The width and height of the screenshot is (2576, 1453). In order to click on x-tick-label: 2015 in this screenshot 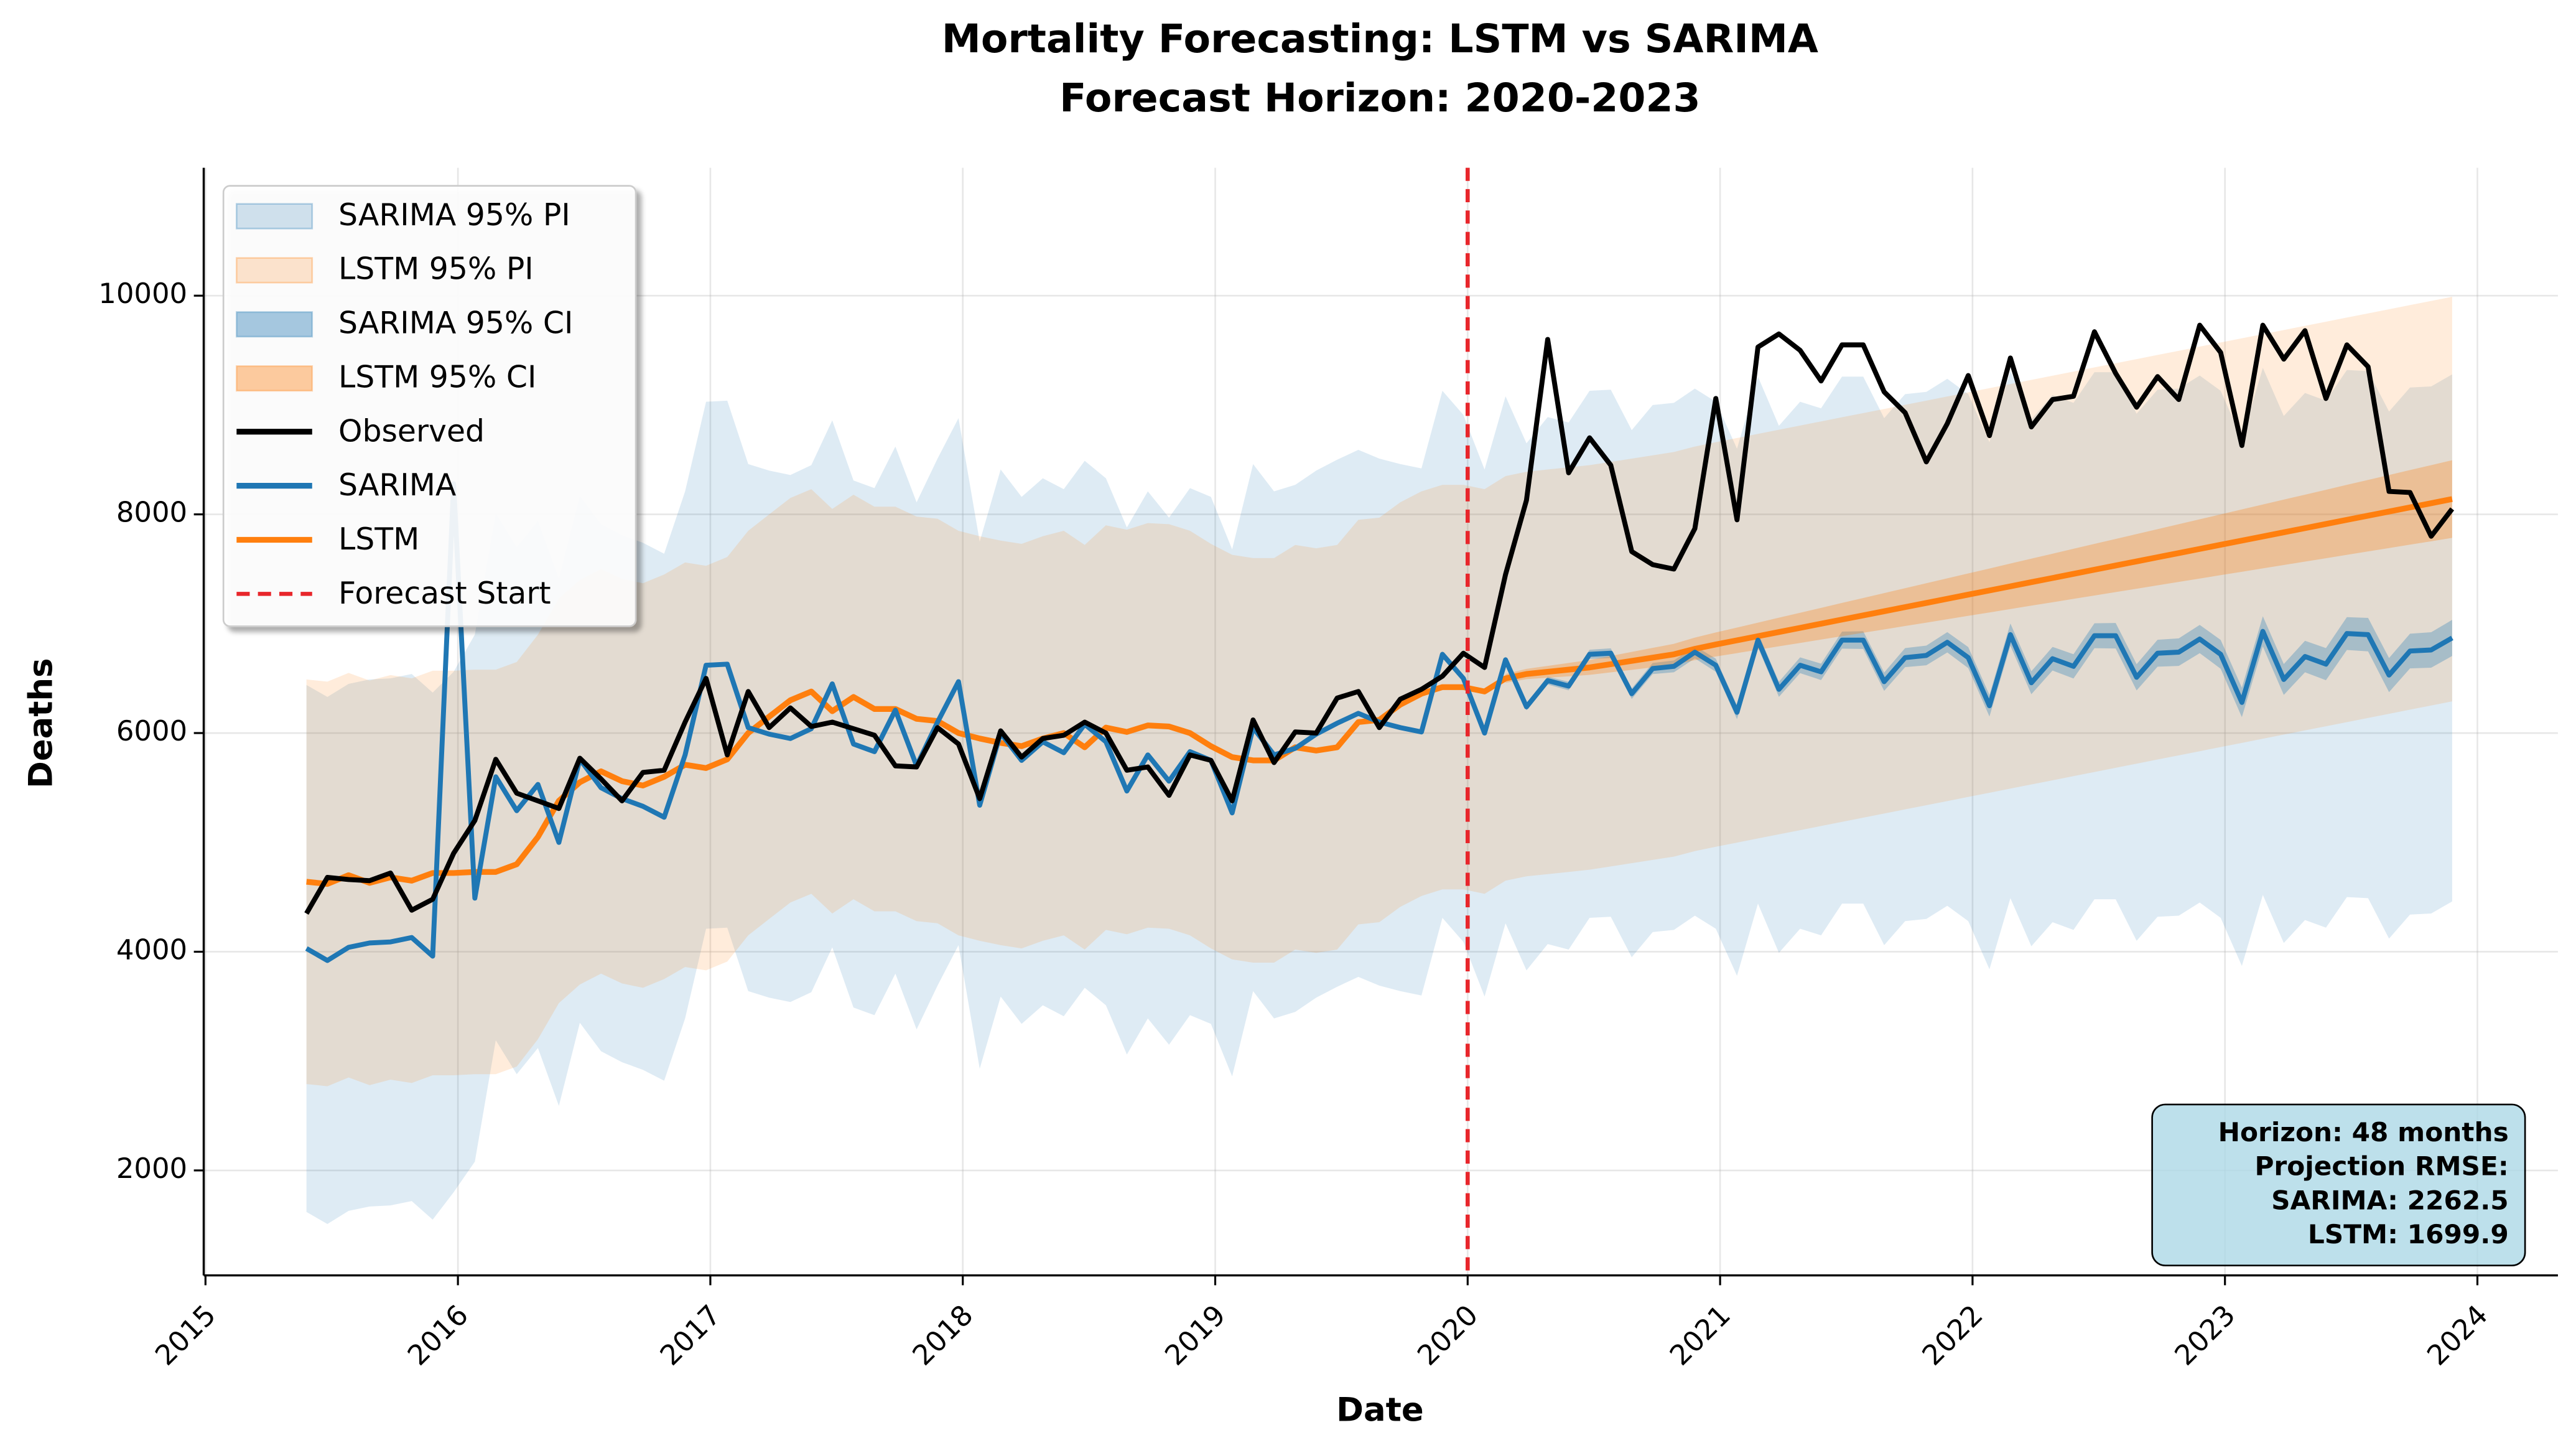, I will do `click(185, 1335)`.